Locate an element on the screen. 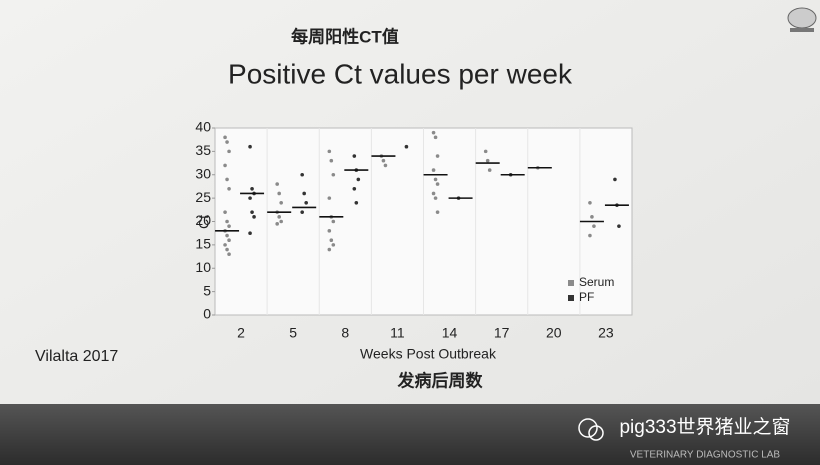 The image size is (820, 465). chart-title: 每周阳性CT值 is located at coordinates (345, 36).